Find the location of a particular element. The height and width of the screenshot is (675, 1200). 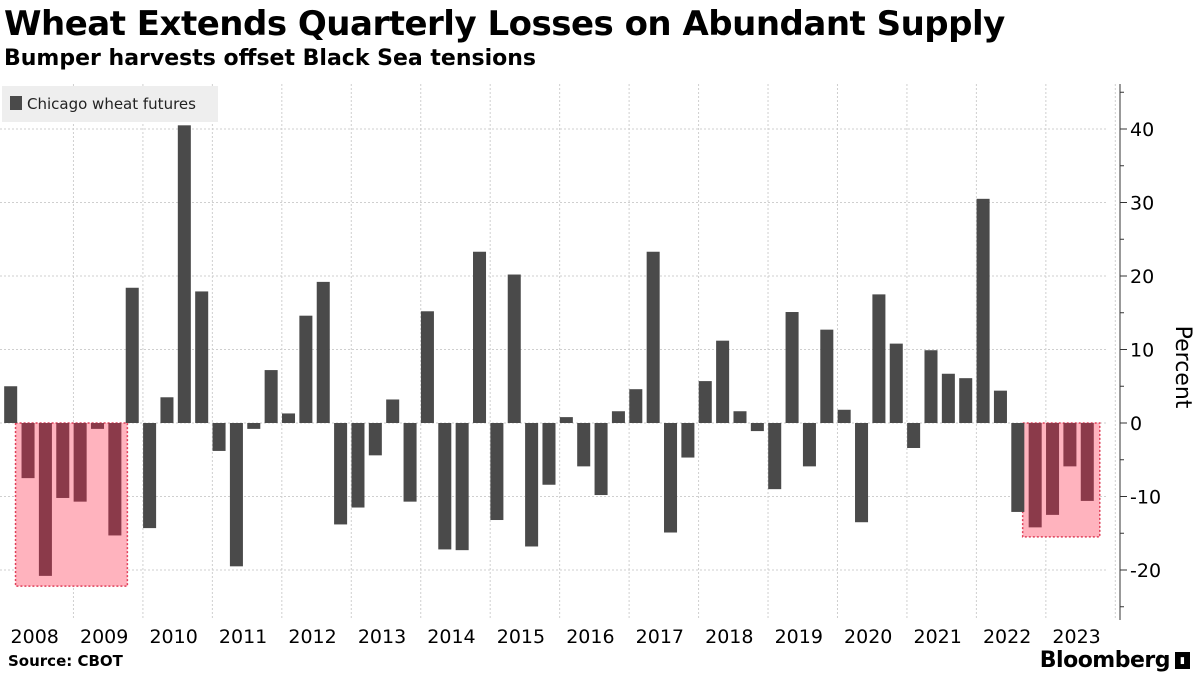

x-tick-label: 2008 is located at coordinates (35, 637).